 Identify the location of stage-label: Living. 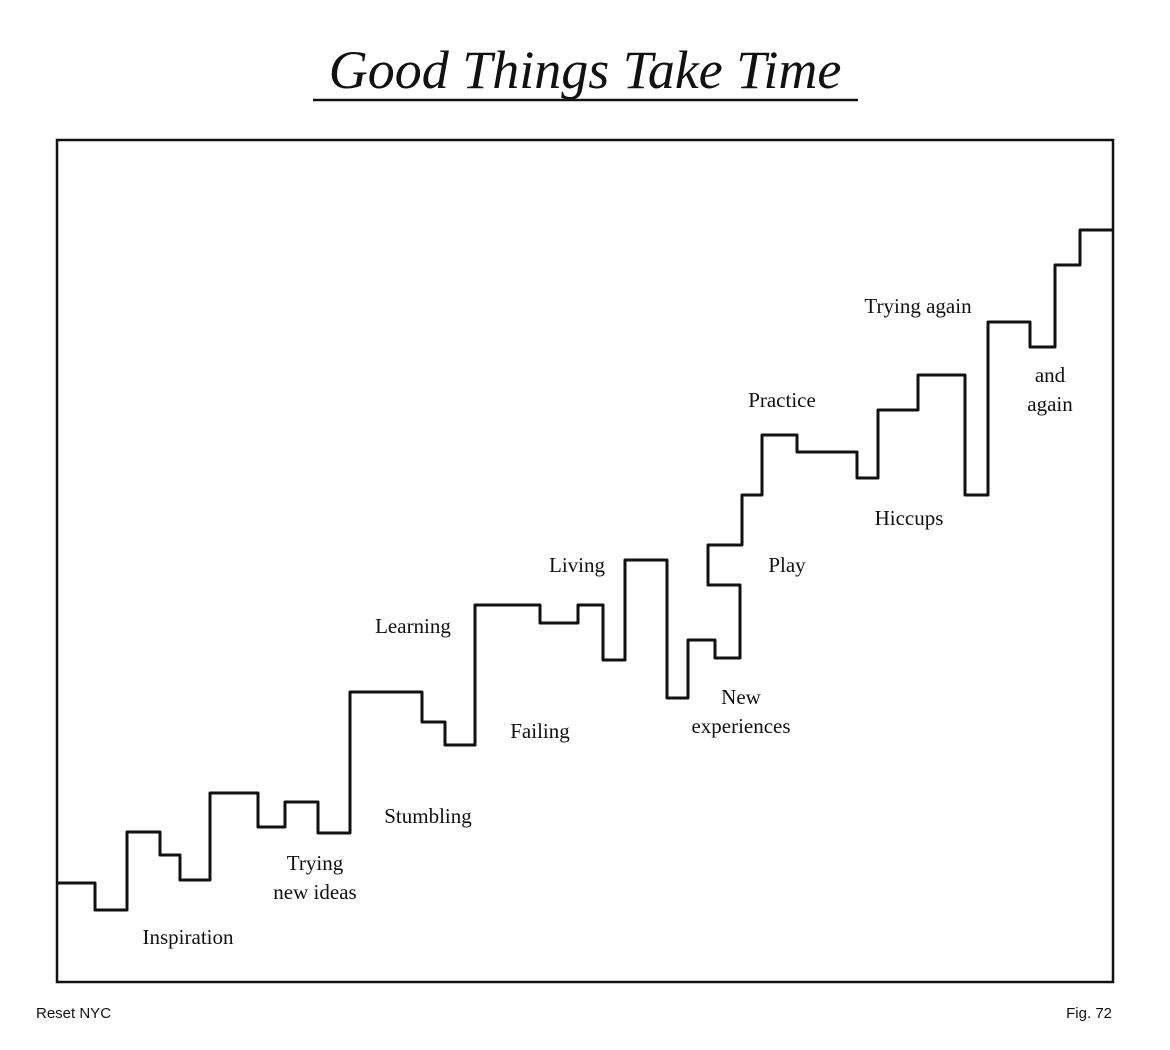
(577, 565).